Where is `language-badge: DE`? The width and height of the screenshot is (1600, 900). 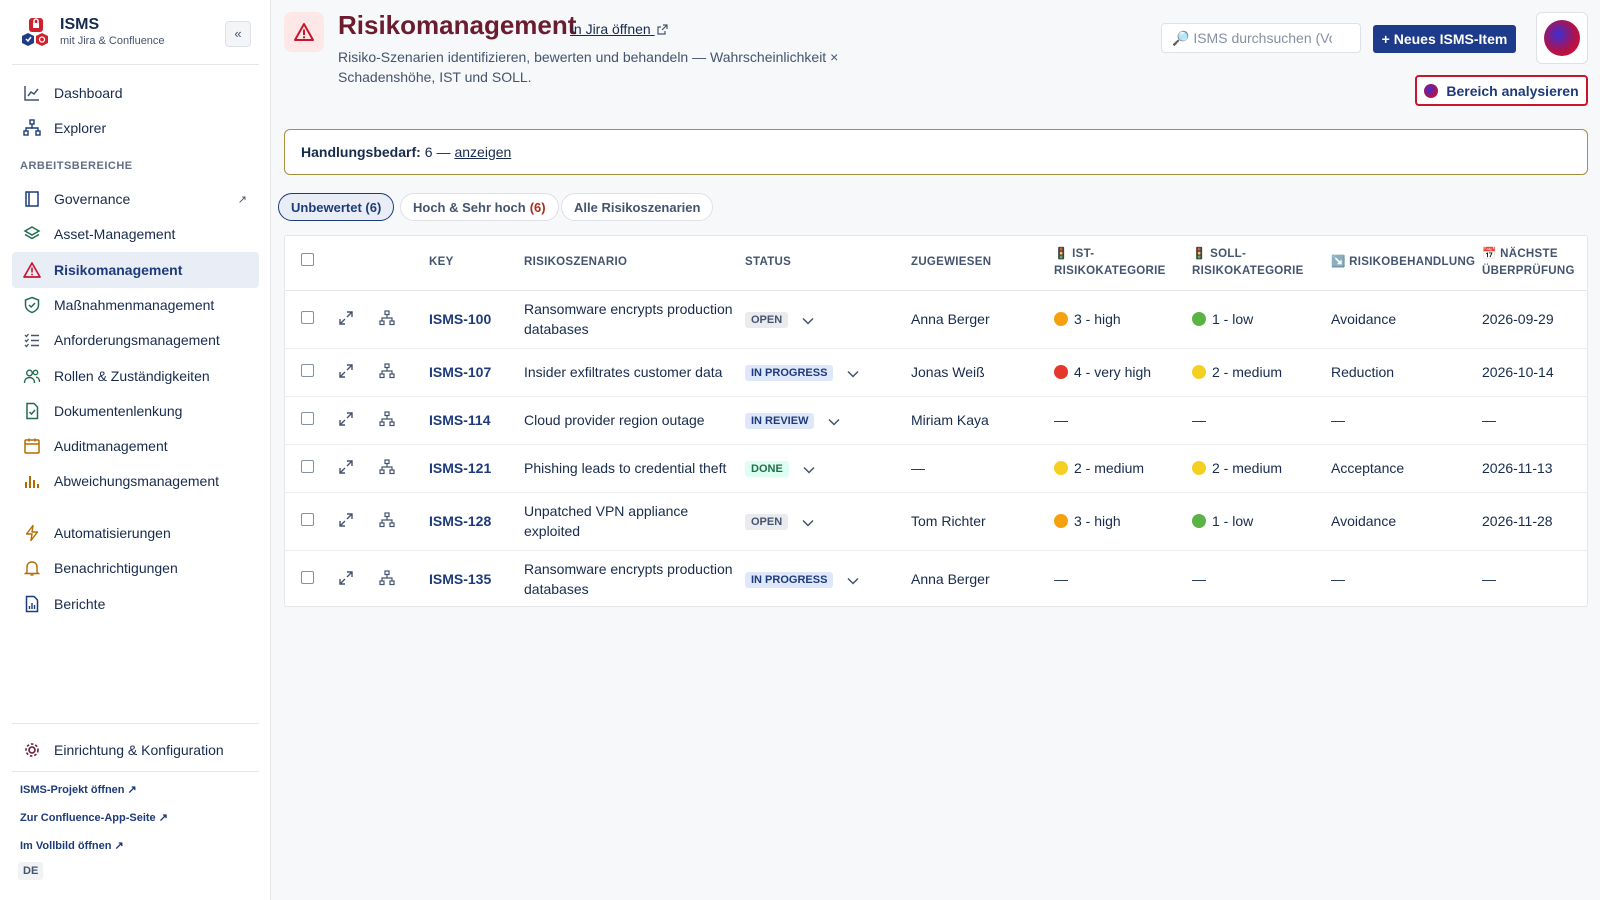
language-badge: DE is located at coordinates (31, 871).